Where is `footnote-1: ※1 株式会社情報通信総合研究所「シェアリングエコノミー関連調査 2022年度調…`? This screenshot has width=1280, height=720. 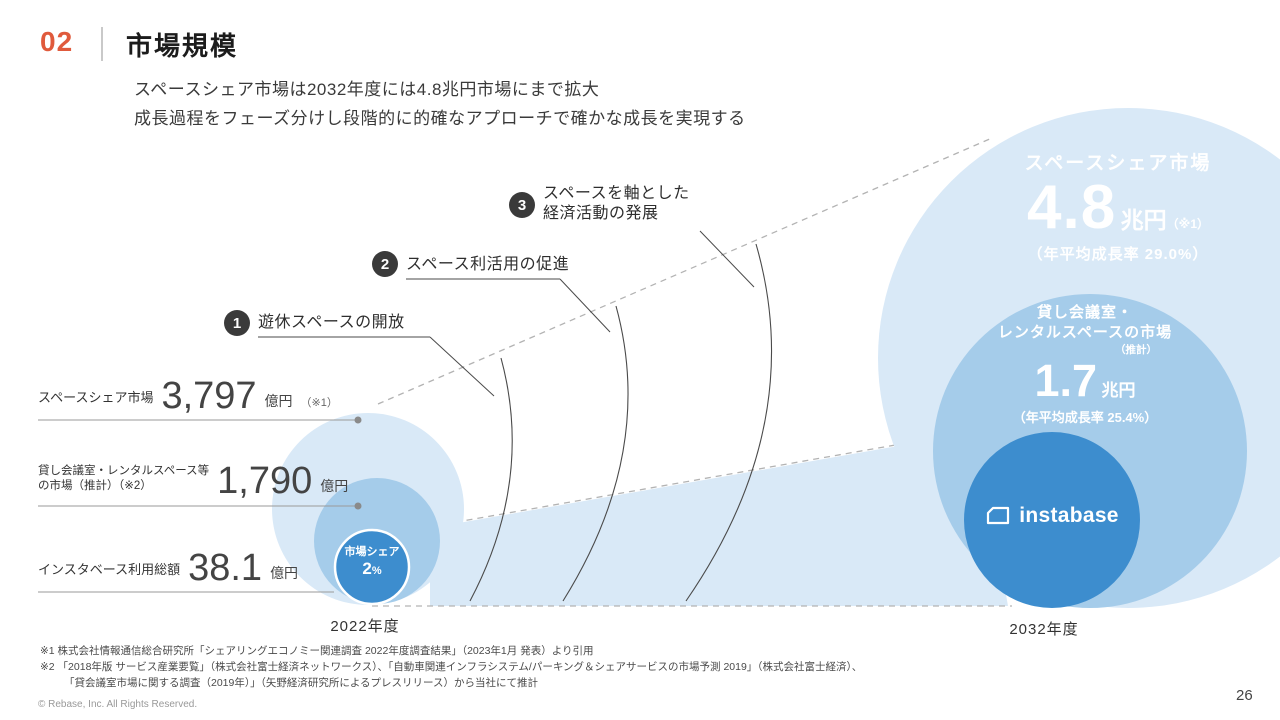
footnote-1: ※1 株式会社情報通信総合研究所「シェアリングエコノミー関連調査 2022年度調… is located at coordinates (317, 651).